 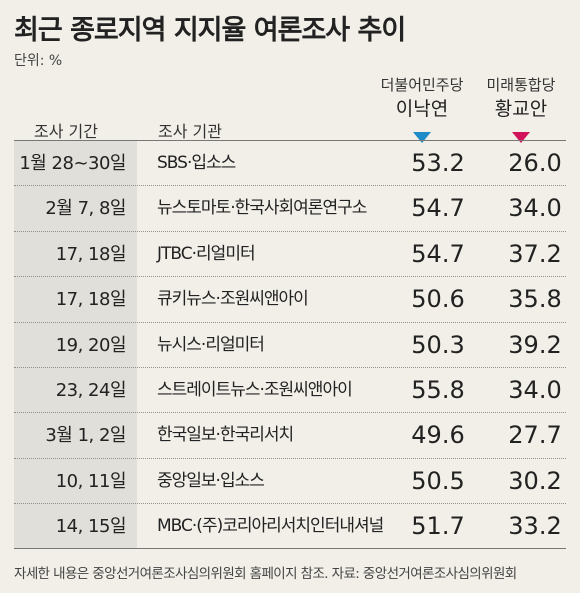 What do you see at coordinates (535, 163) in the screenshot?
I see `hwang-value-cell: 26.0` at bounding box center [535, 163].